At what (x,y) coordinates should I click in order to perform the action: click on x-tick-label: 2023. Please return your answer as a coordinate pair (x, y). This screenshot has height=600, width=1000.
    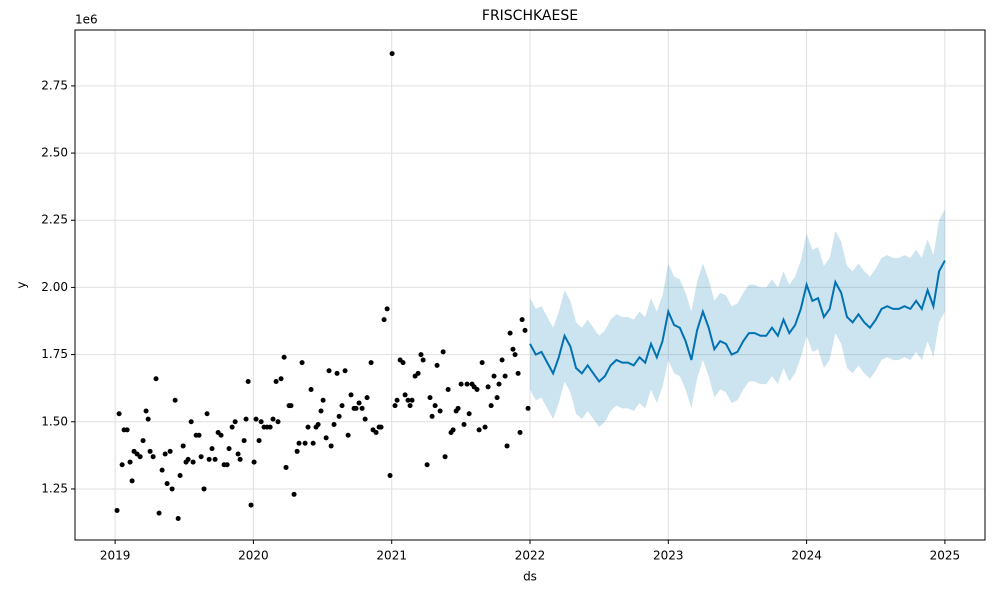
    Looking at the image, I should click on (668, 556).